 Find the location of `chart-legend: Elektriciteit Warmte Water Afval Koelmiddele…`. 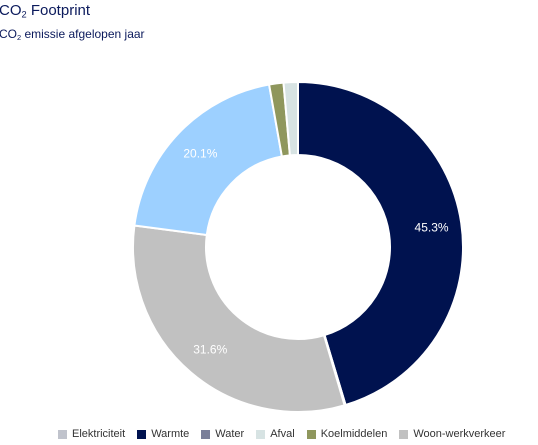

chart-legend: Elektriciteit Warmte Water Afval Koelmiddele… is located at coordinates (281, 434).